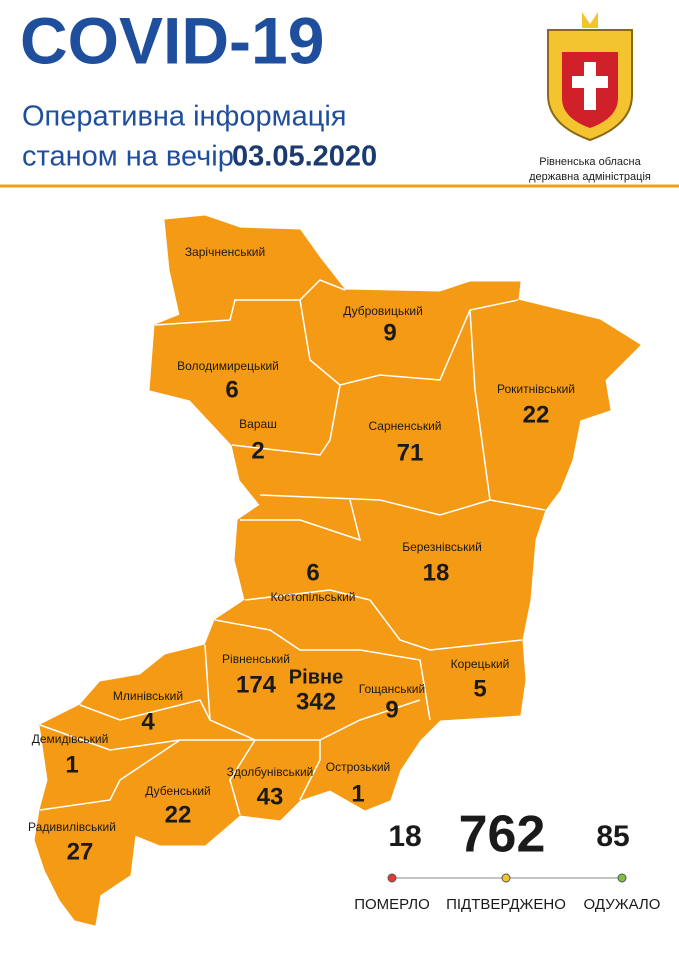 The width and height of the screenshot is (679, 960). What do you see at coordinates (184, 117) in the screenshot?
I see `subtitle: Оперативна інформація` at bounding box center [184, 117].